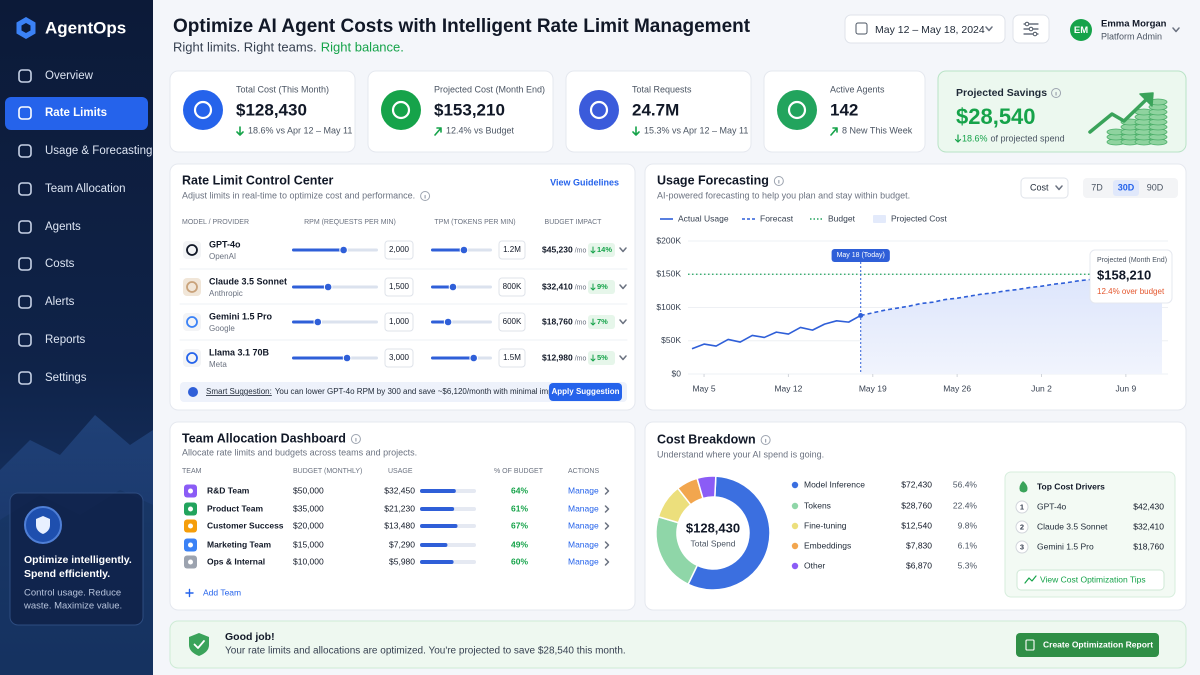 This screenshot has height=675, width=1200. I want to click on nav-item: Rate Limits, so click(76, 113).